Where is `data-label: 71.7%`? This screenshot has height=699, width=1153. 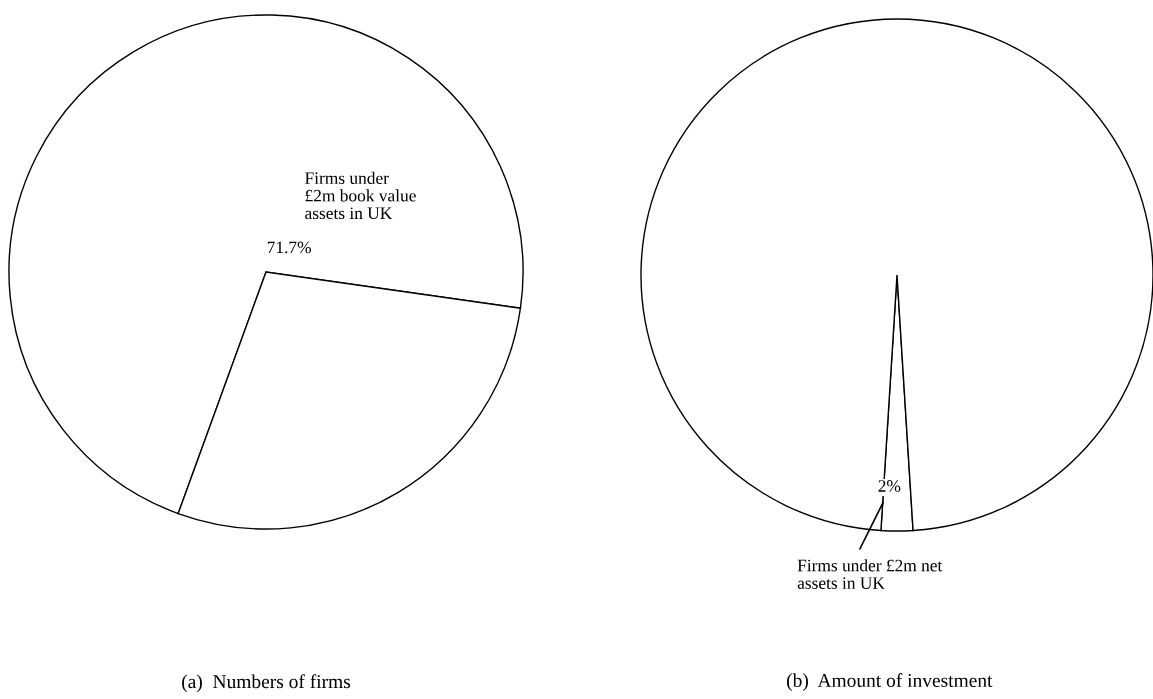
data-label: 71.7% is located at coordinates (289, 247).